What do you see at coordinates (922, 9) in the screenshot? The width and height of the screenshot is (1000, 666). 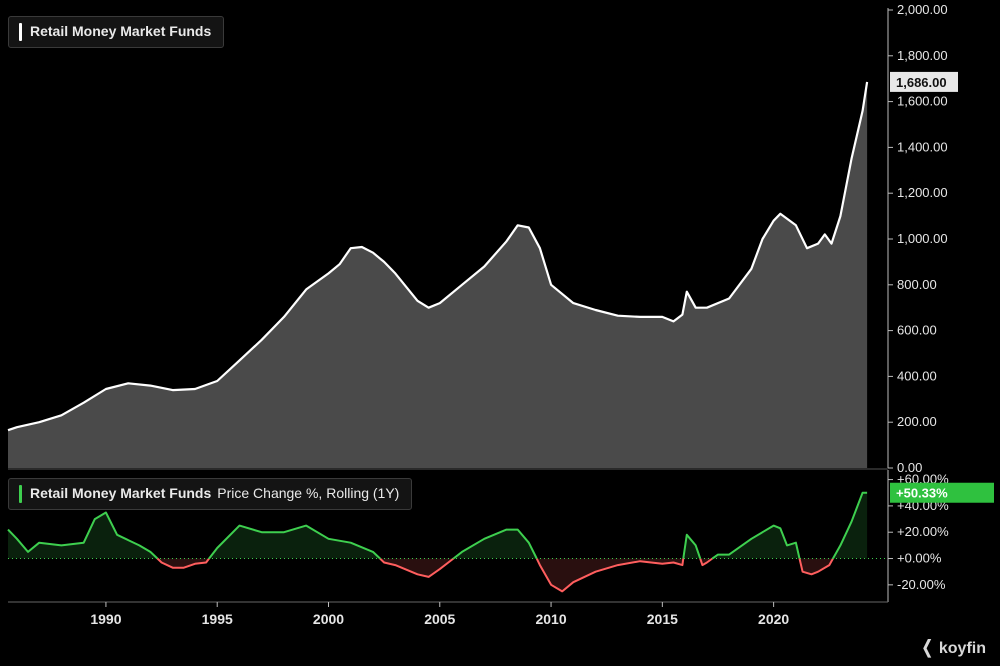 I see `top-y-tick-label: 2,000.00` at bounding box center [922, 9].